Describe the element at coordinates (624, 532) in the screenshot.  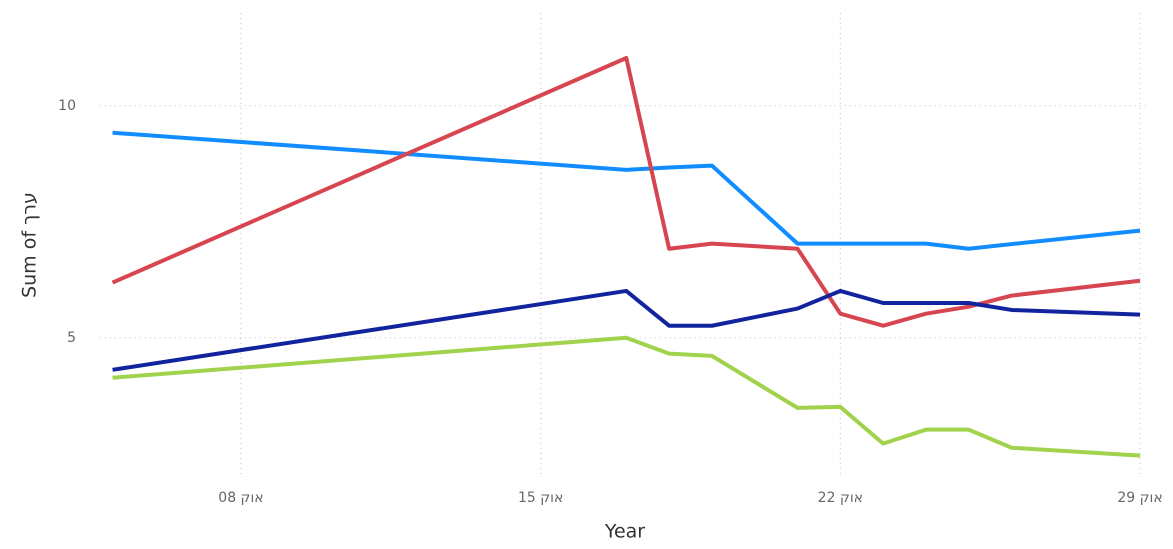
I see `x-axis-title: Year` at that location.